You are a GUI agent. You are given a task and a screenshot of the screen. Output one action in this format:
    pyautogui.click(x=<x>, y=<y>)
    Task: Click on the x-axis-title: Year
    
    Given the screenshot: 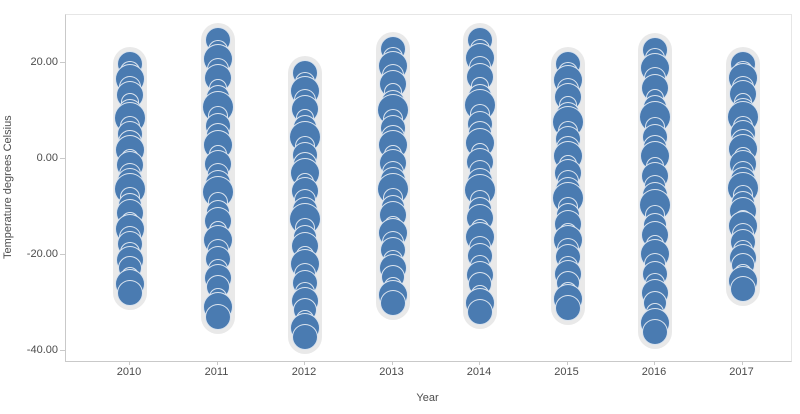 What is the action you would take?
    pyautogui.click(x=427, y=398)
    